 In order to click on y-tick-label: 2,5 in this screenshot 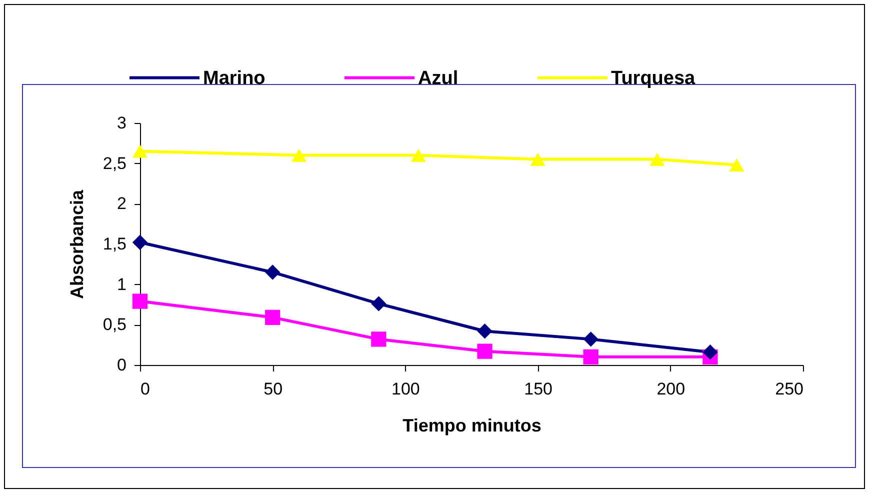, I will do `click(114, 163)`.